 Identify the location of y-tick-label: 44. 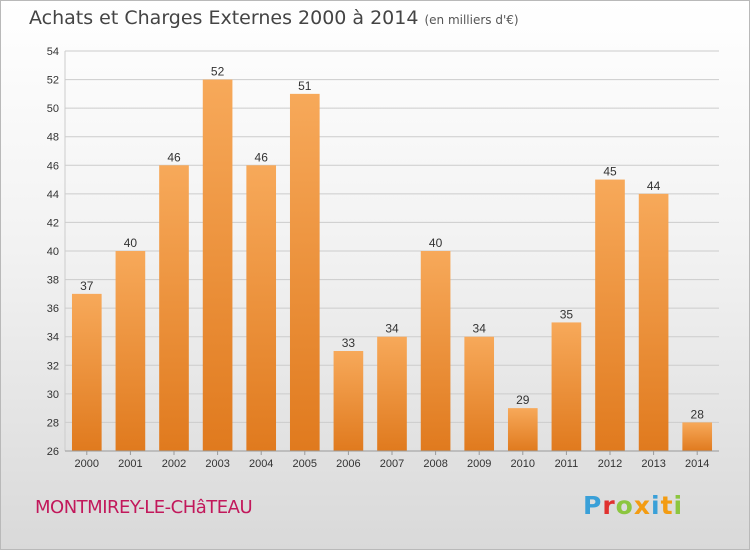
(53, 195).